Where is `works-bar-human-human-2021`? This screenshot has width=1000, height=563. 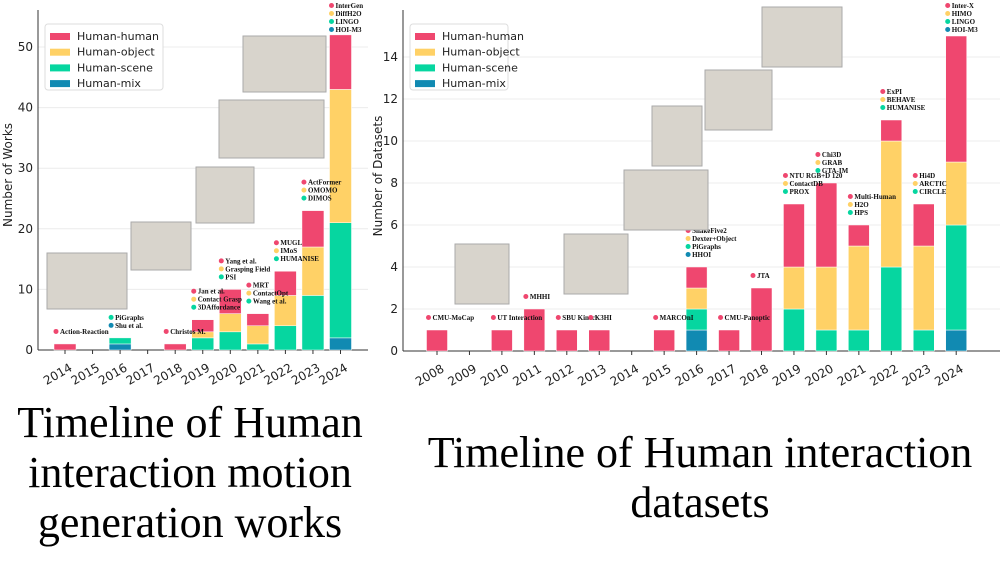
works-bar-human-human-2021 is located at coordinates (258, 320).